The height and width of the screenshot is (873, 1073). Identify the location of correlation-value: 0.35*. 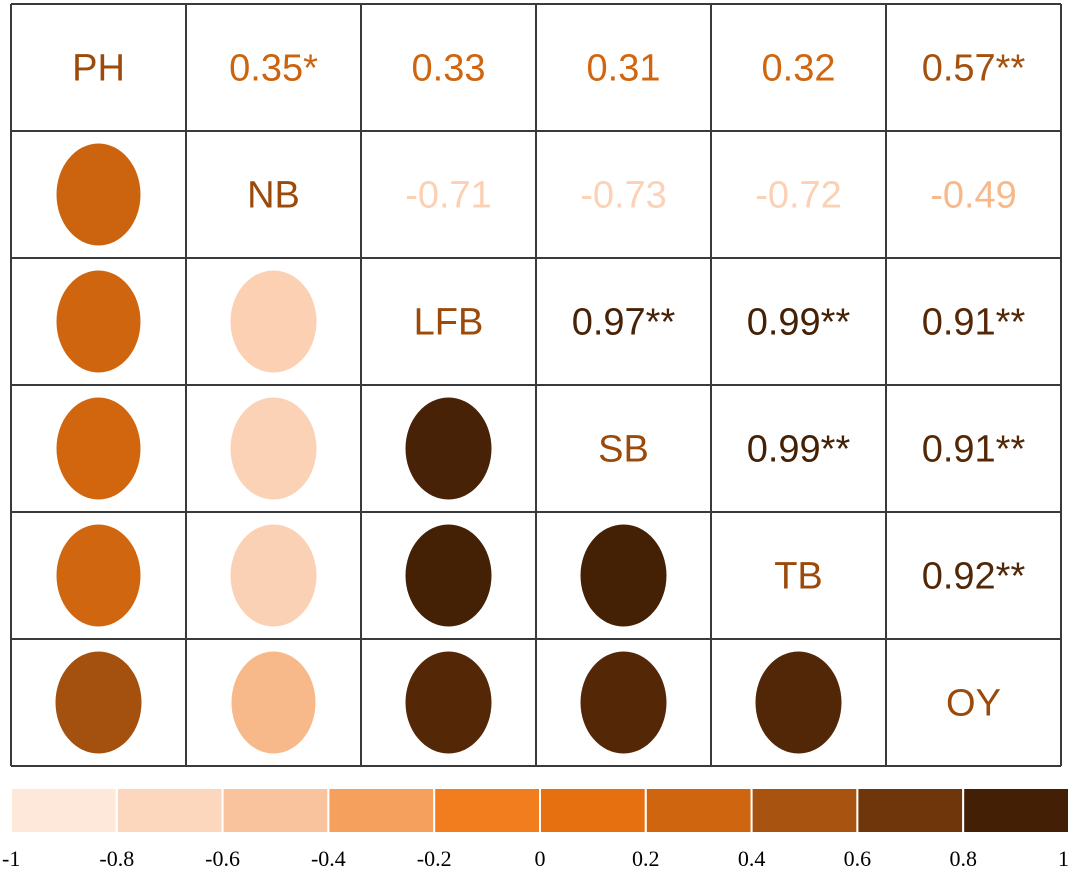
(273, 69).